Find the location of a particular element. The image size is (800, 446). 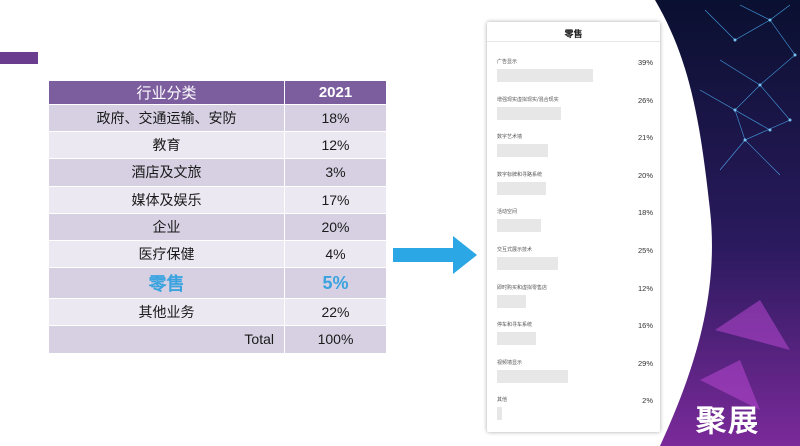

panel-item-value: 39% is located at coordinates (645, 62).